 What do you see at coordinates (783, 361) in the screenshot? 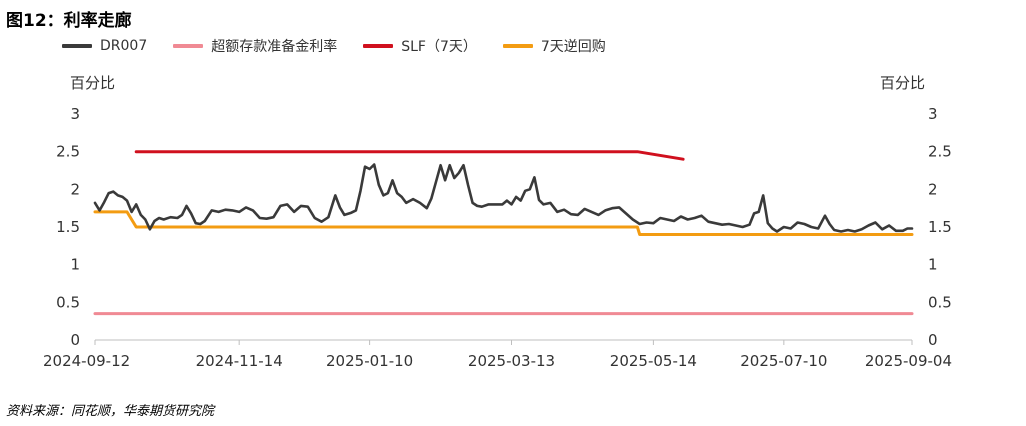
I see `x-tick-label: 2025-07-10` at bounding box center [783, 361].